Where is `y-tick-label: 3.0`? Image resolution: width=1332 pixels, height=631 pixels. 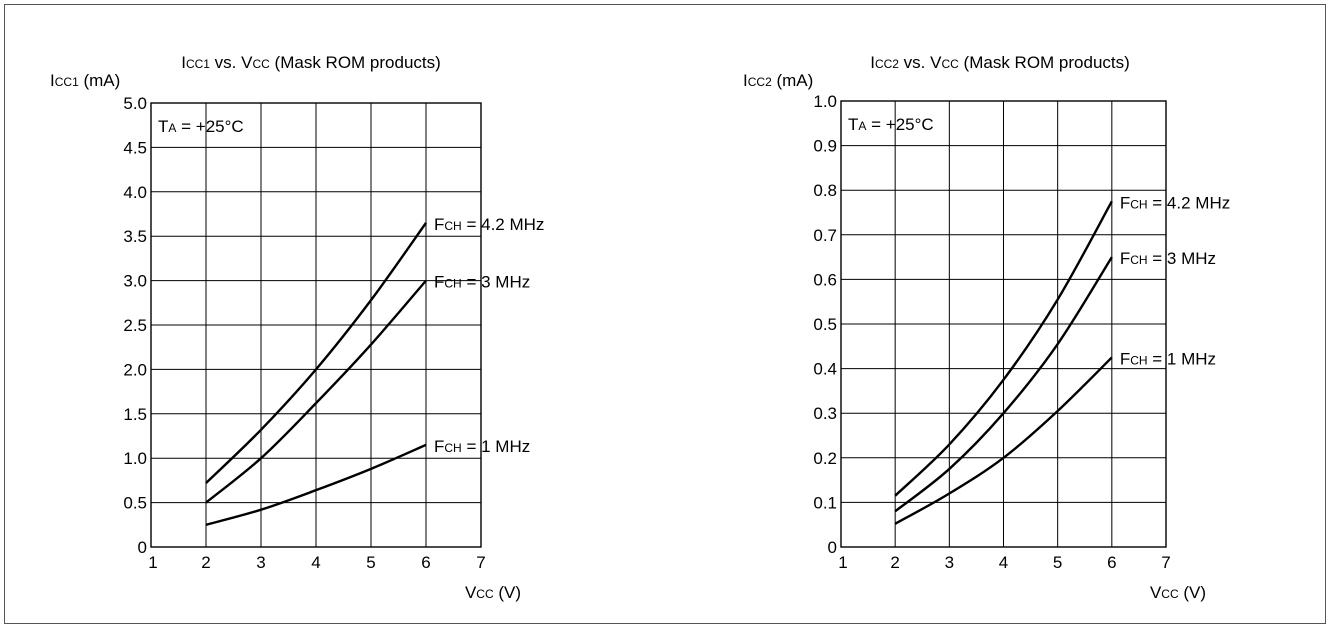 y-tick-label: 3.0 is located at coordinates (135, 281).